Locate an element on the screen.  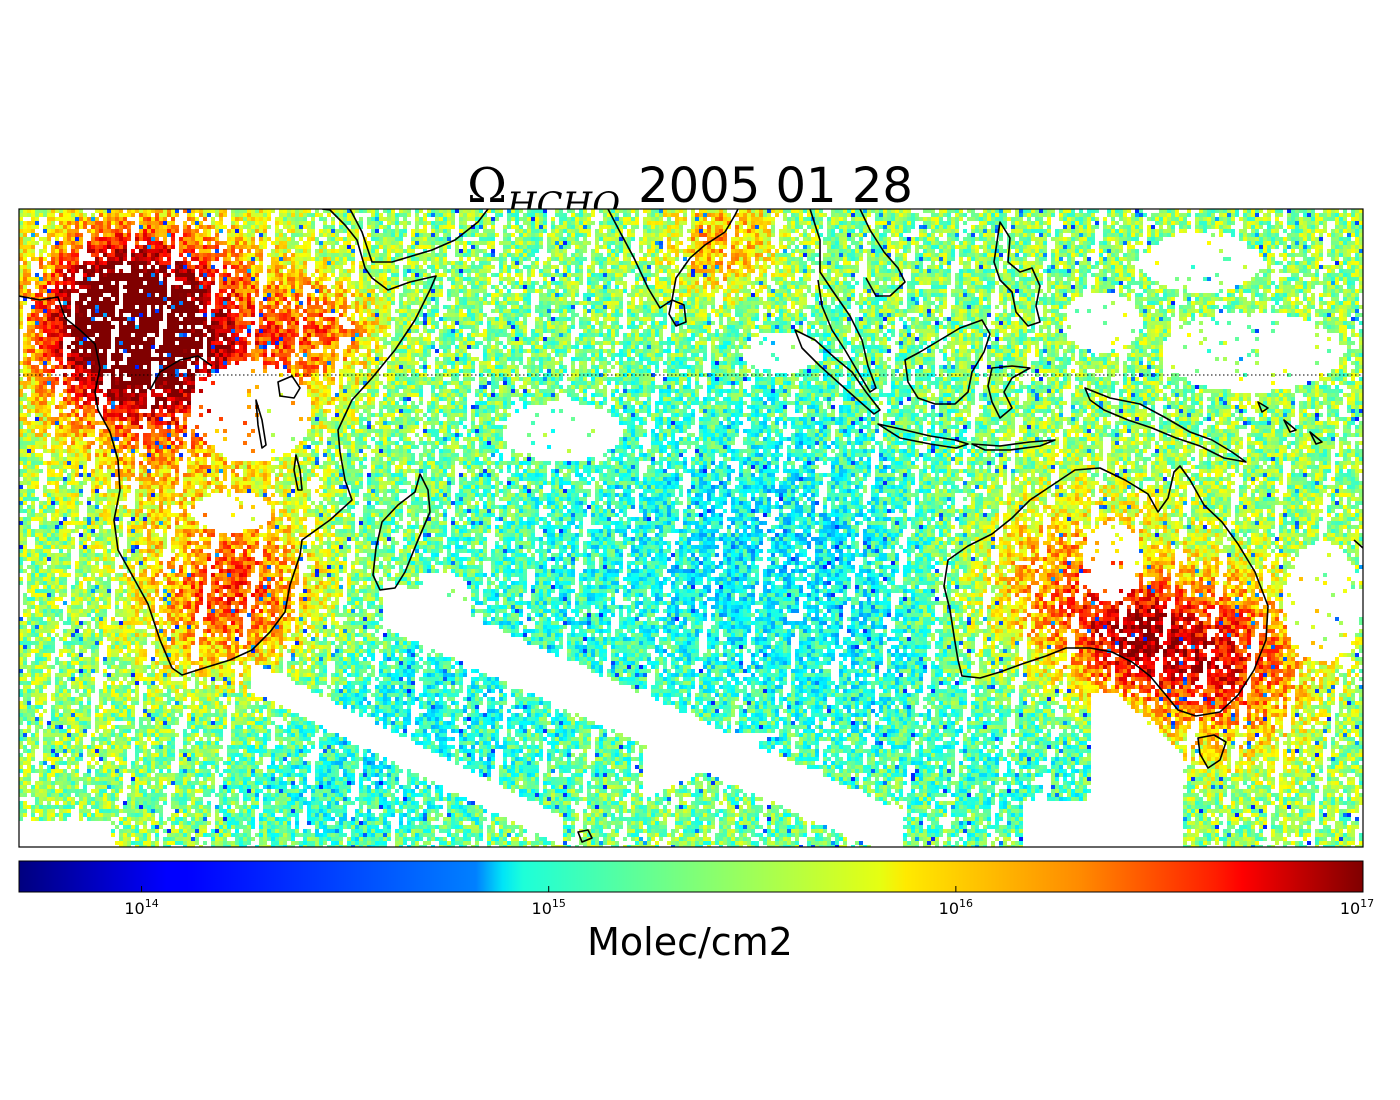
colorbar-label: Molec/cm2 is located at coordinates (690, 942).